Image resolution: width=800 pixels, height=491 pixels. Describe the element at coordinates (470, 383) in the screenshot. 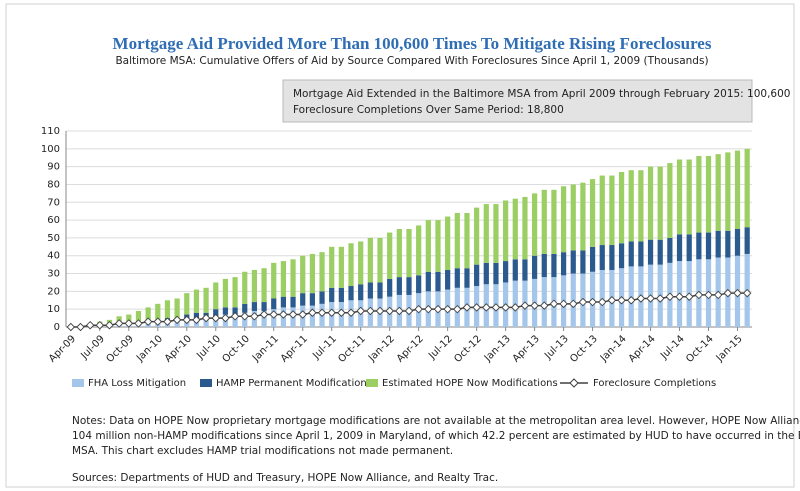

I see `legend-label: Estimated HOPE Now Modifications` at that location.